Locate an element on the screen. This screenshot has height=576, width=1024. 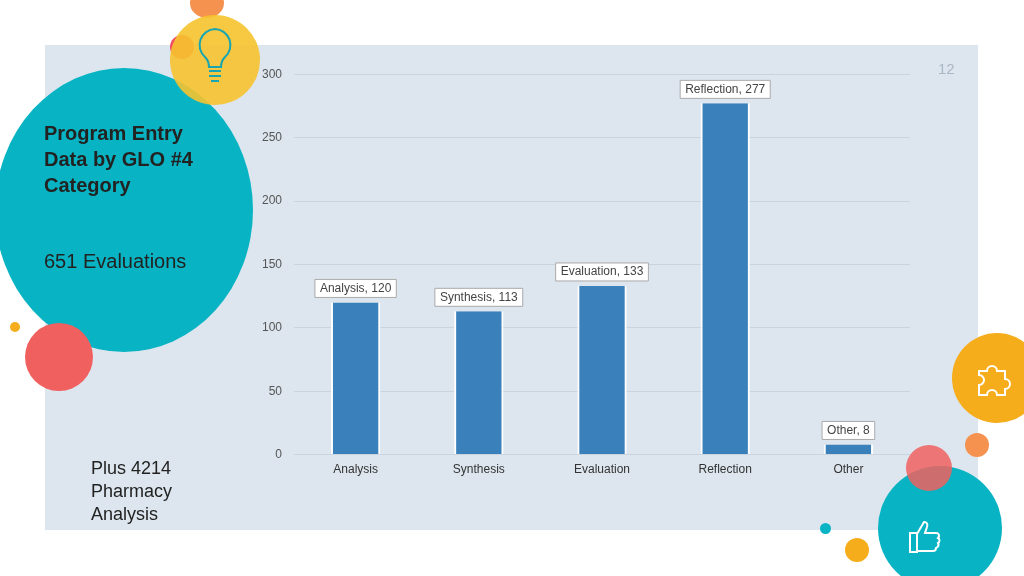
y-tick-label: 0 is located at coordinates (279, 453).